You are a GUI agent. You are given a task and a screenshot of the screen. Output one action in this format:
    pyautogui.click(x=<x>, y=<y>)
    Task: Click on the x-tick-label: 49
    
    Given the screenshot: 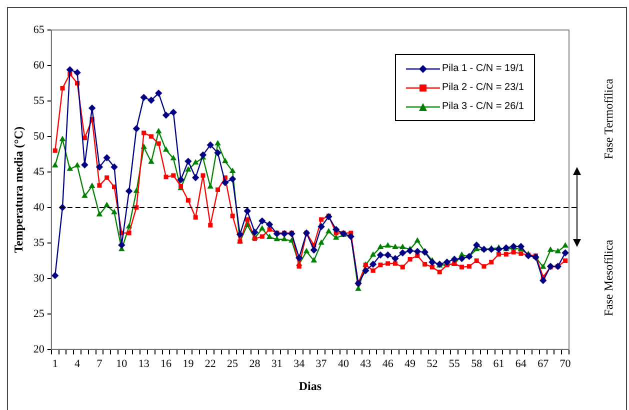 What is the action you would take?
    pyautogui.click(x=410, y=364)
    